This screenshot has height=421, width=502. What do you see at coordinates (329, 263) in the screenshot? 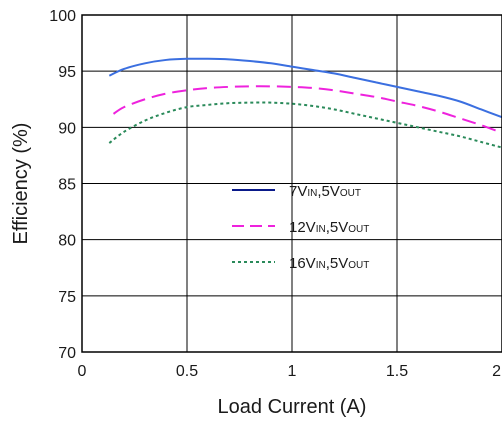
I see `legend-label-3: 16VIN,5VOUT` at bounding box center [329, 263].